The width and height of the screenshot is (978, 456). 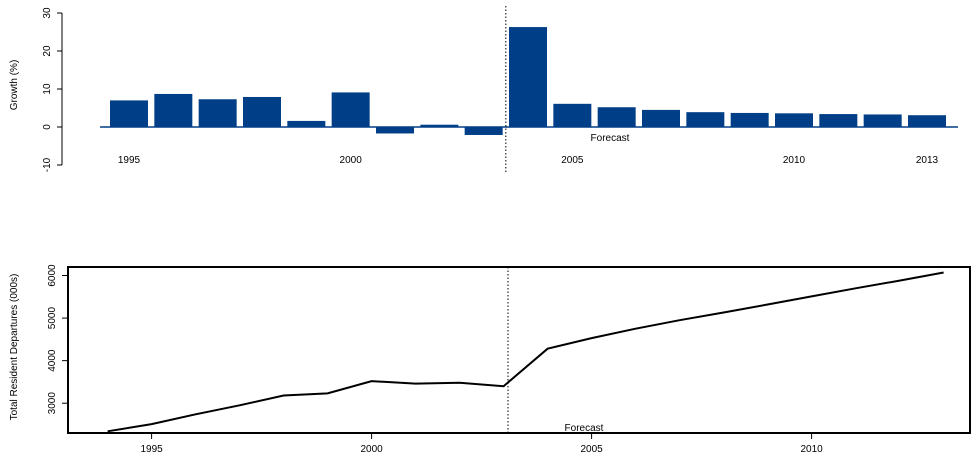 What do you see at coordinates (14, 347) in the screenshot?
I see `line-y-axis-title: Total Resident Departures (000s)` at bounding box center [14, 347].